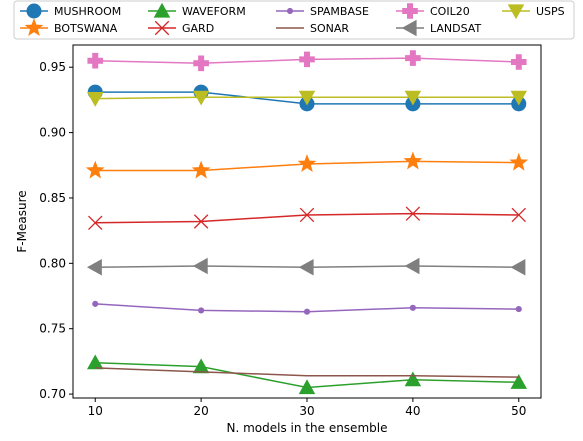  What do you see at coordinates (450, 11) in the screenshot?
I see `legend-label-coil20: COIL20` at bounding box center [450, 11].